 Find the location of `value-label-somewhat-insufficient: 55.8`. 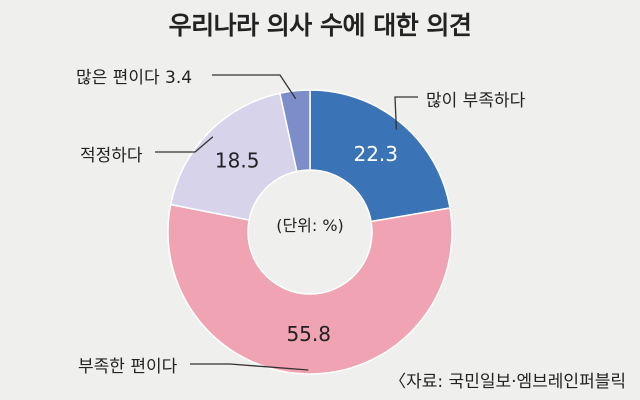

value-label-somewhat-insufficient: 55.8 is located at coordinates (308, 334).